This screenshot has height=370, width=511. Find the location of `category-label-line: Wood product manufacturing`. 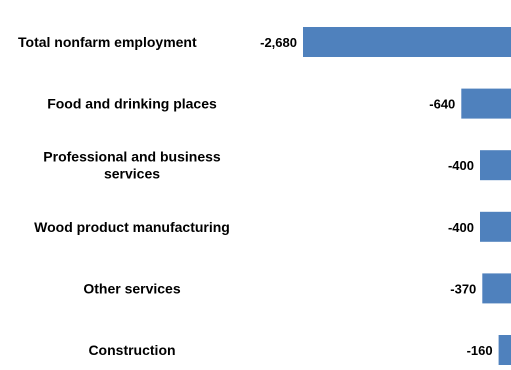

category-label-line: Wood product manufacturing is located at coordinates (132, 227).